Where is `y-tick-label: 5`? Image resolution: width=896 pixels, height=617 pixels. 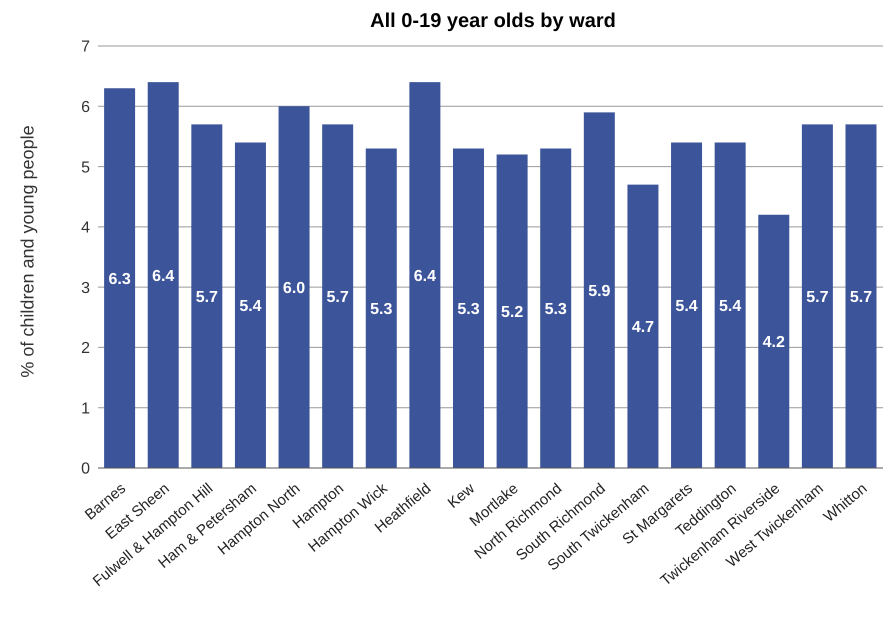 y-tick-label: 5 is located at coordinates (85, 167).